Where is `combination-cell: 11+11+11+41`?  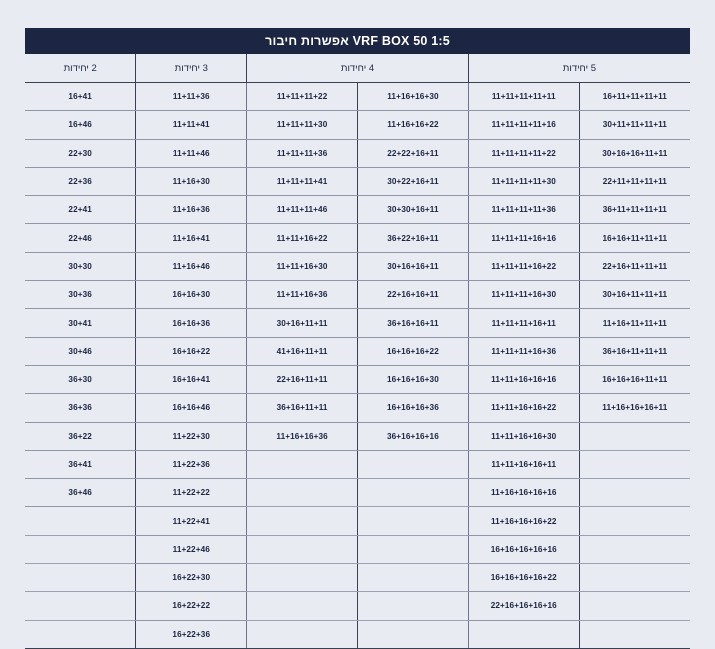 combination-cell: 11+11+11+41 is located at coordinates (302, 182).